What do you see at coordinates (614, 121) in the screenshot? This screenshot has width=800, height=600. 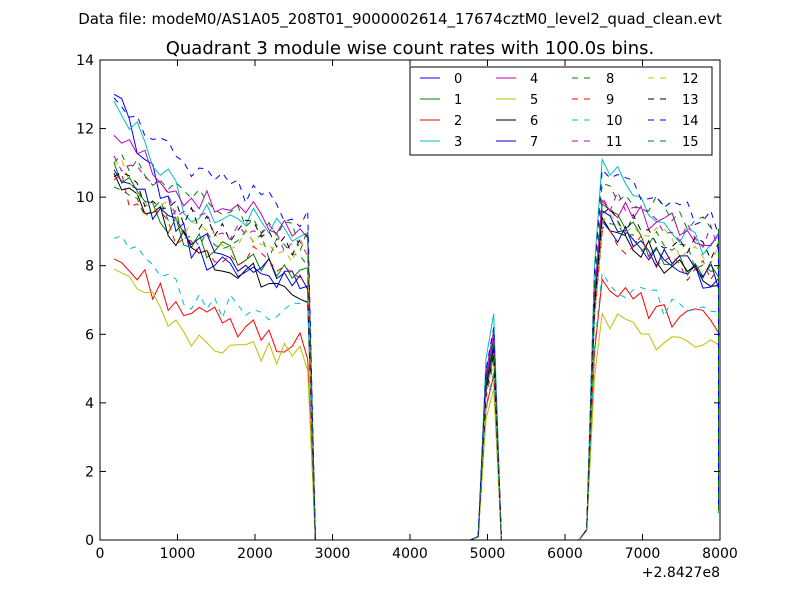 I see `legend-label-10: 10` at bounding box center [614, 121].